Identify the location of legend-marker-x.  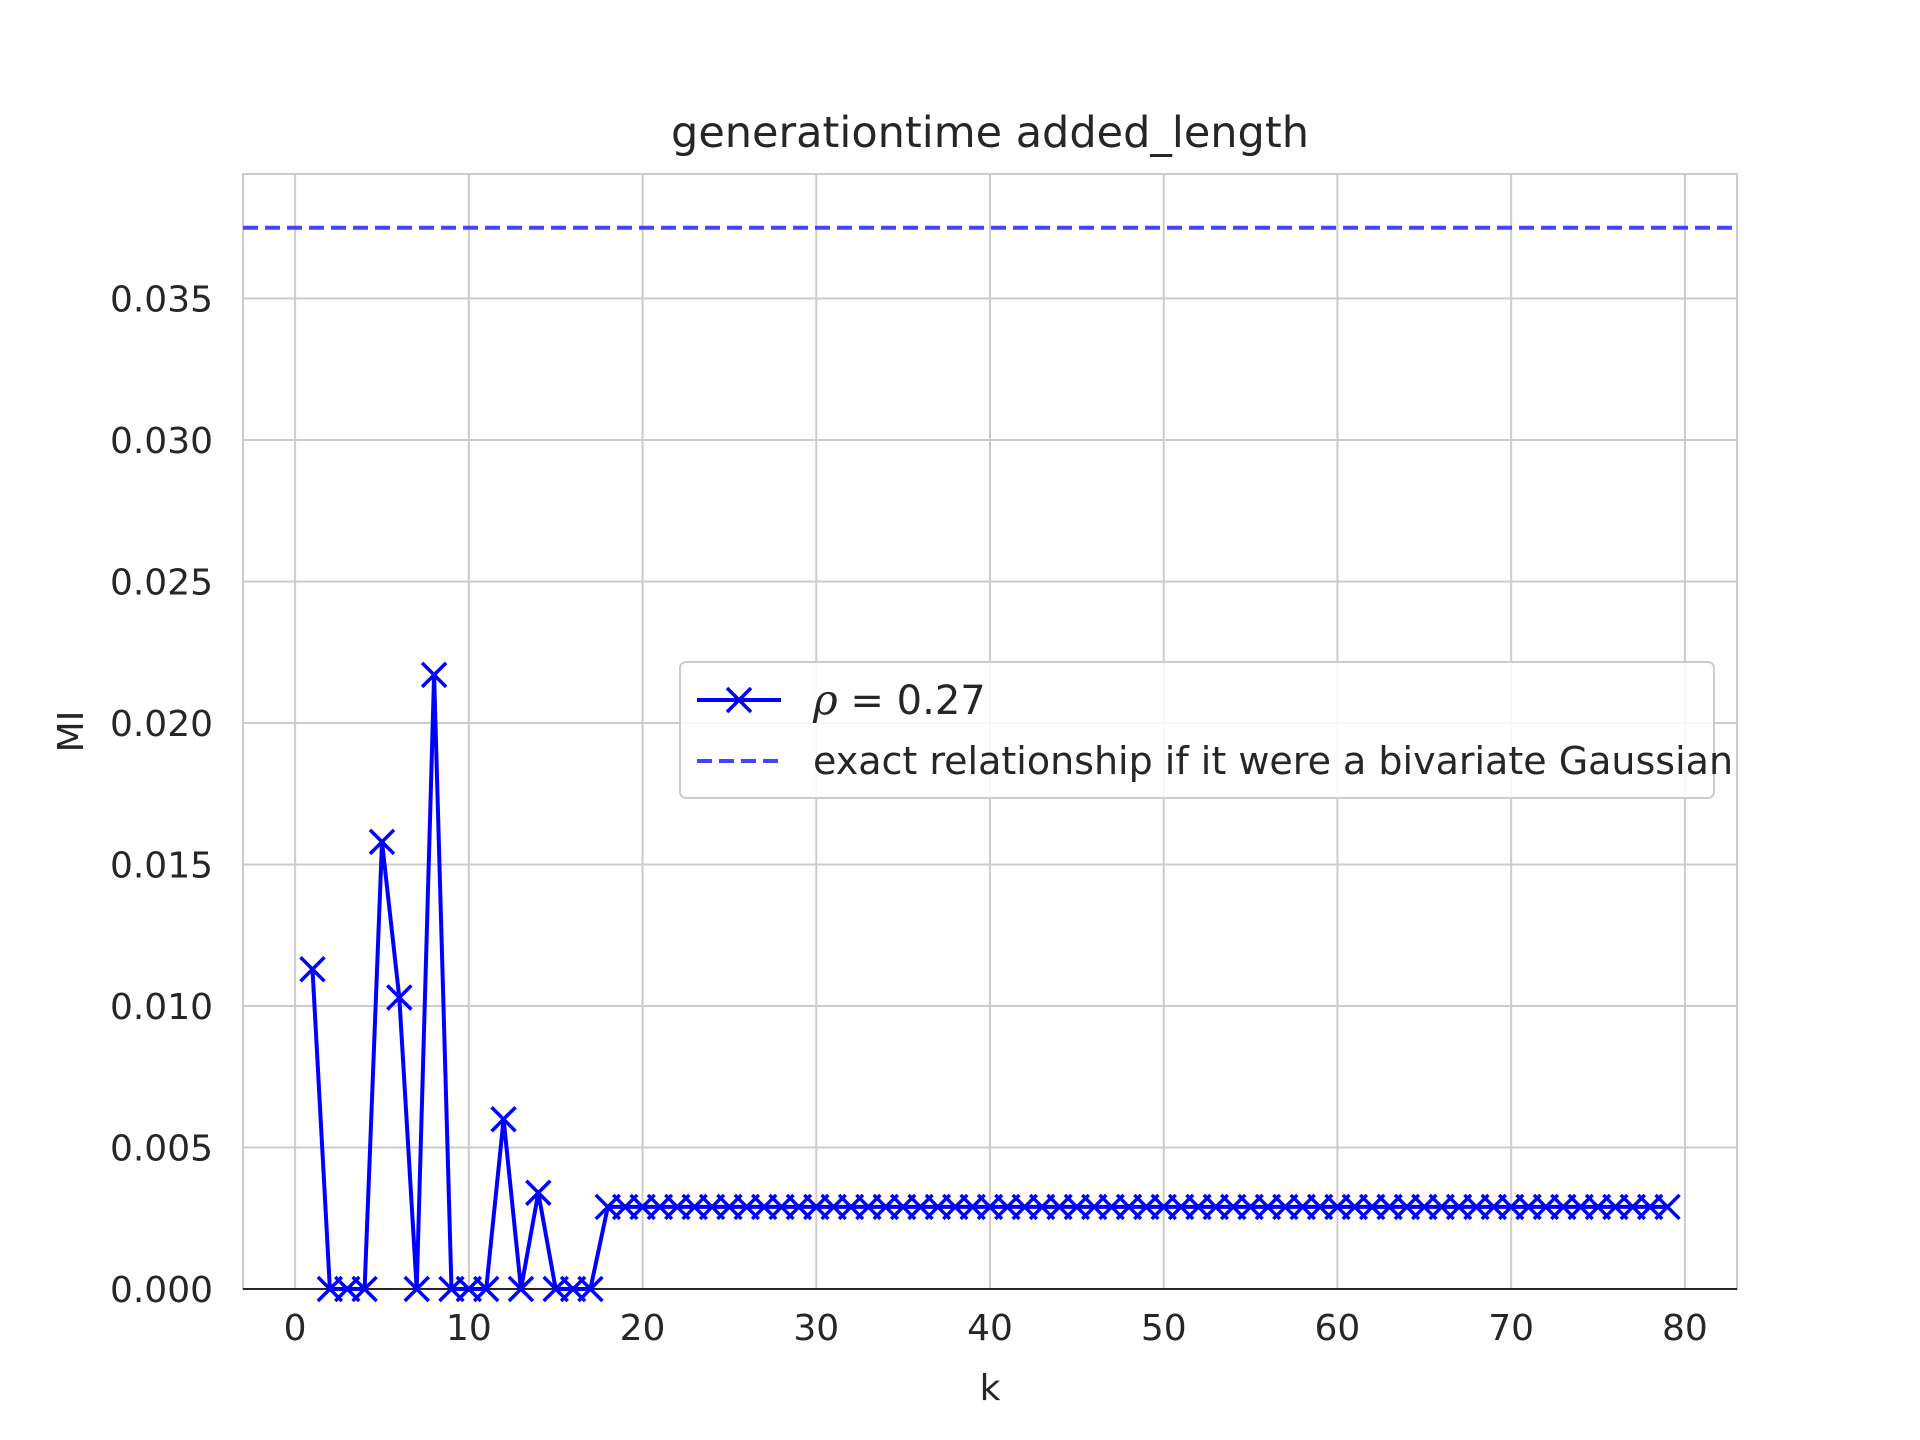
(739, 700).